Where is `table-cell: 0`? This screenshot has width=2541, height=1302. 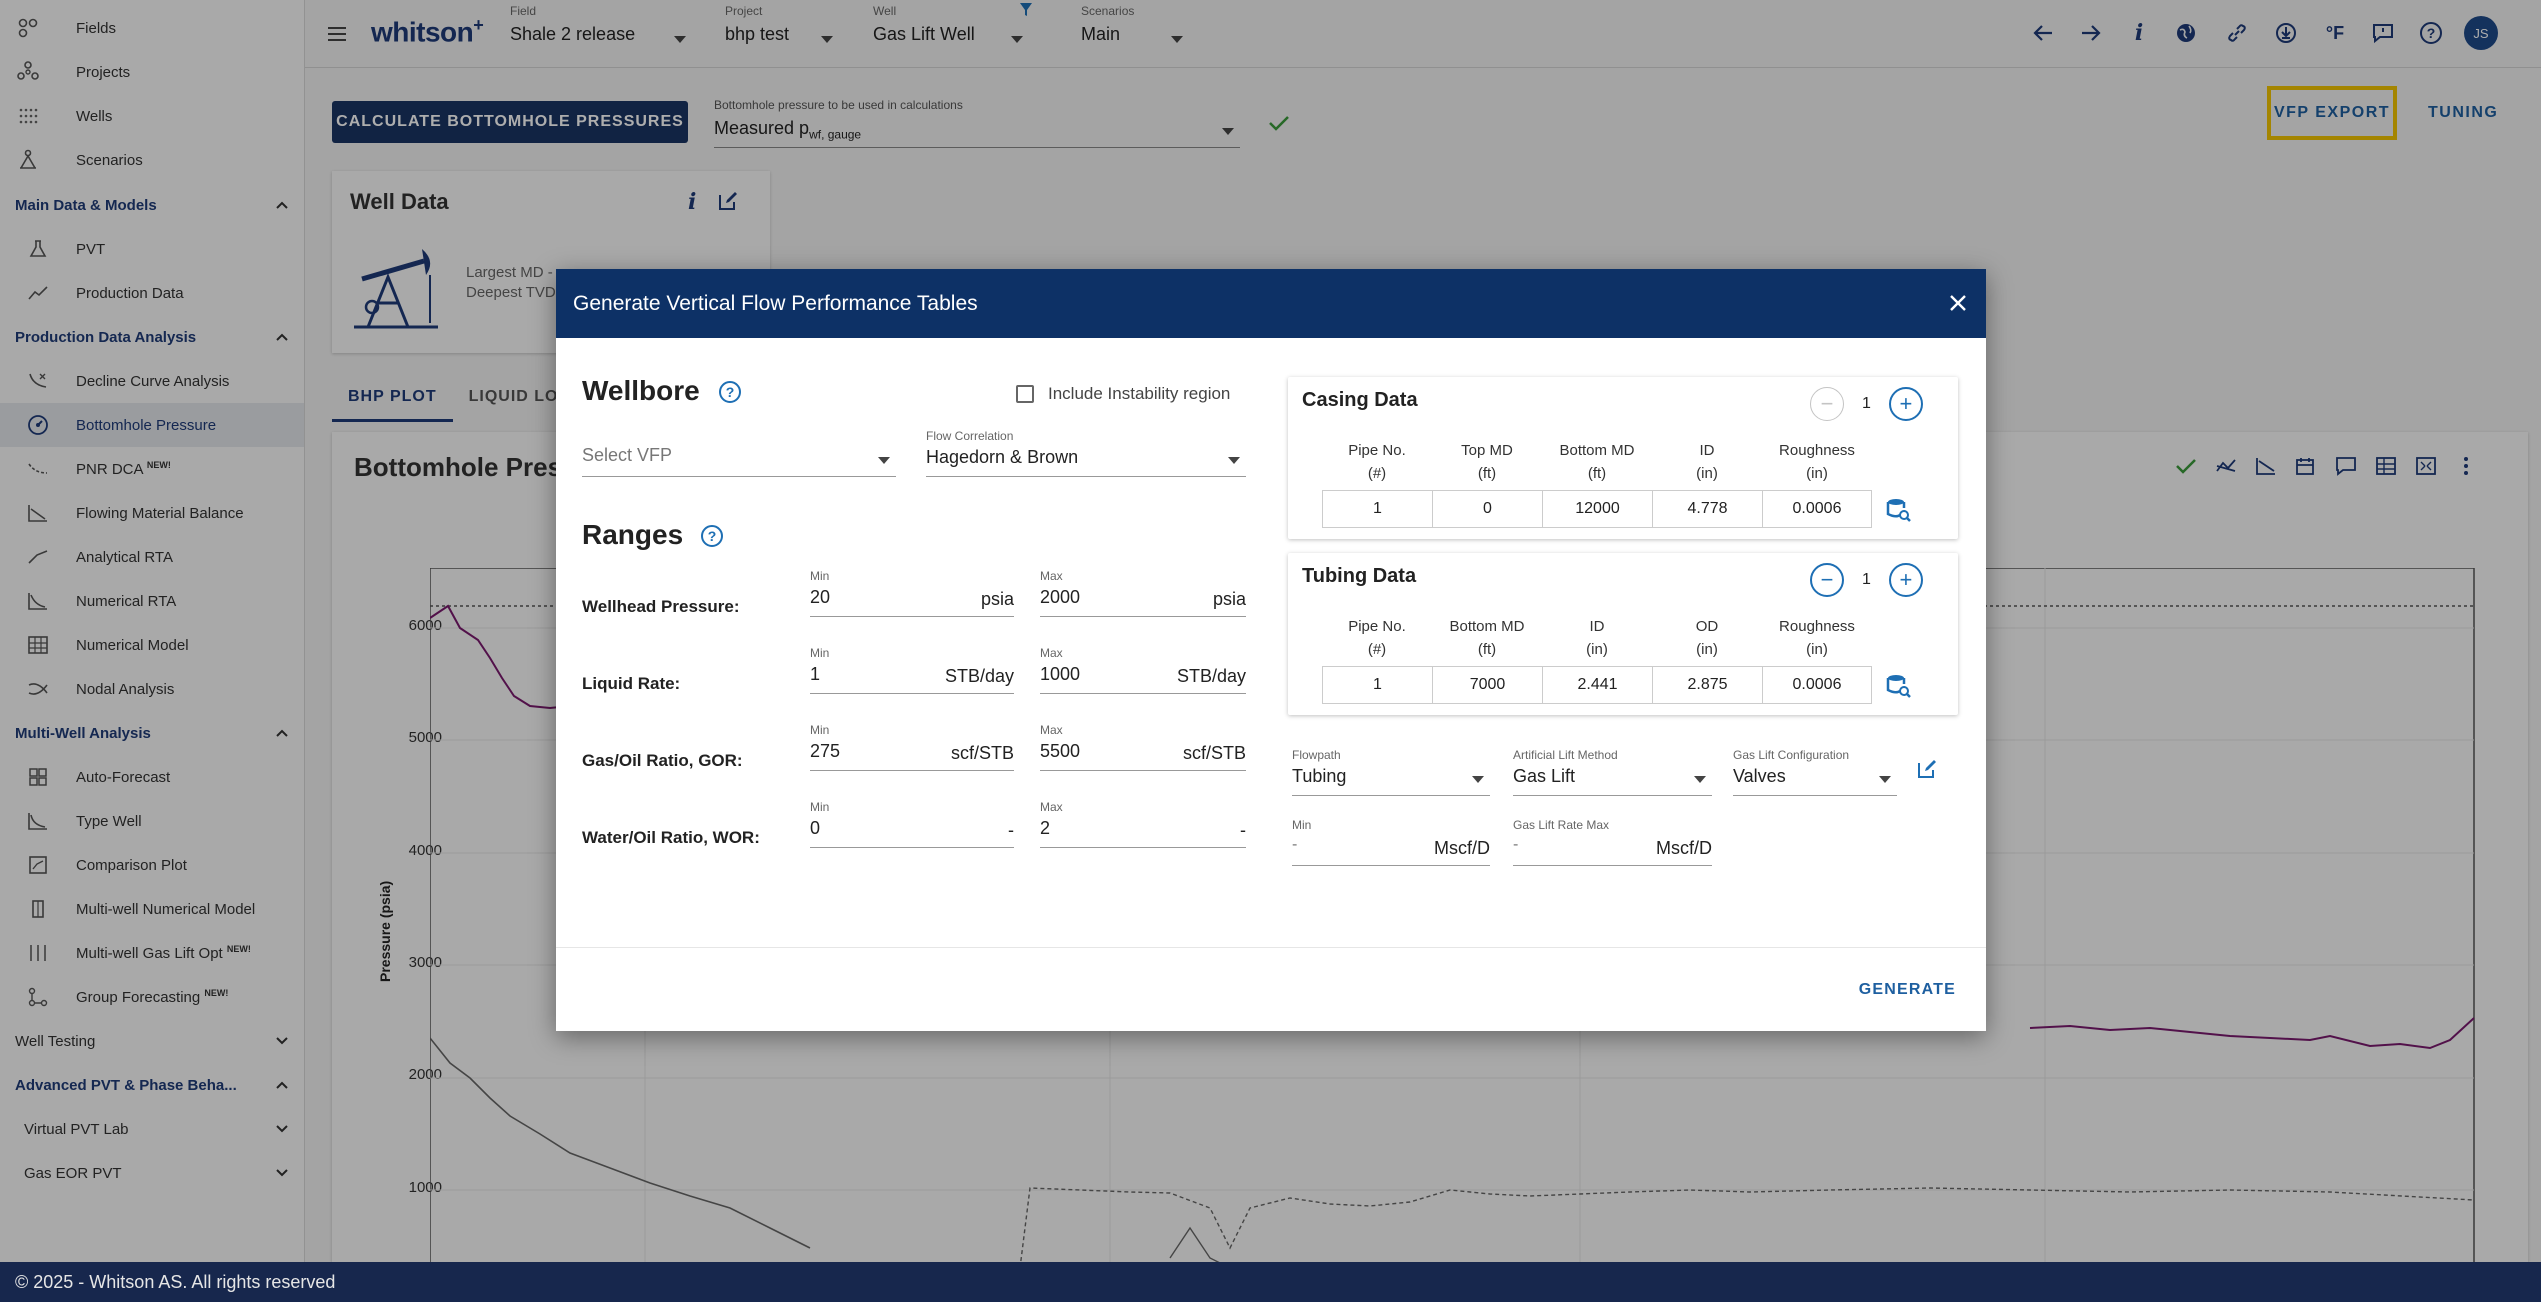
table-cell: 0 is located at coordinates (1487, 509).